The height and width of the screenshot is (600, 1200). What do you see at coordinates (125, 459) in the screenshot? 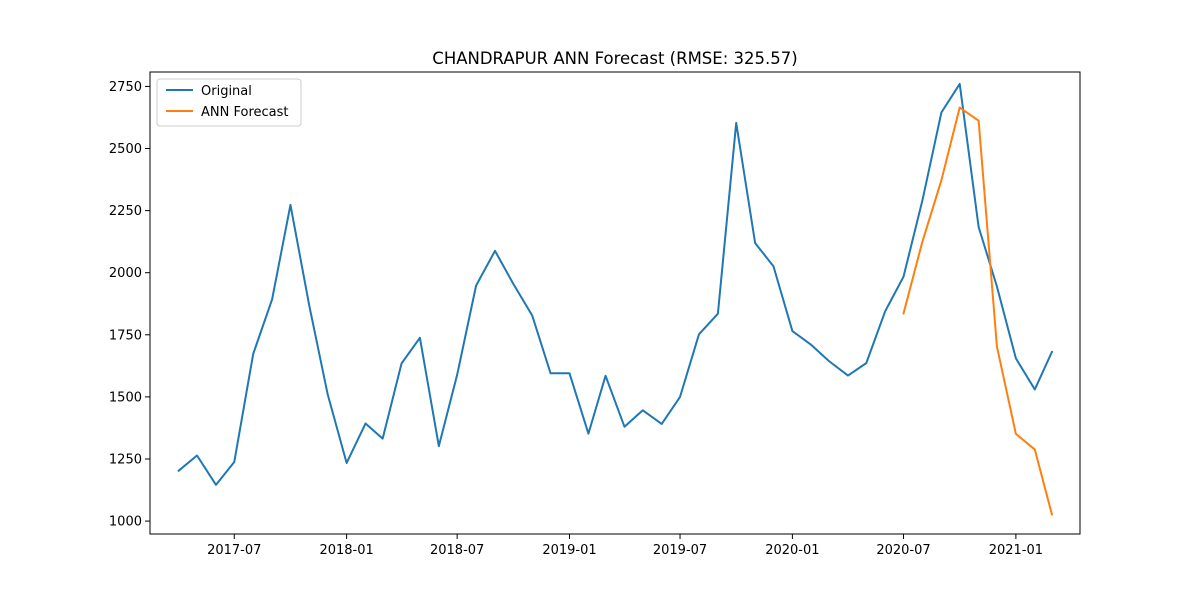
I see `y-tick-label: 1250` at bounding box center [125, 459].